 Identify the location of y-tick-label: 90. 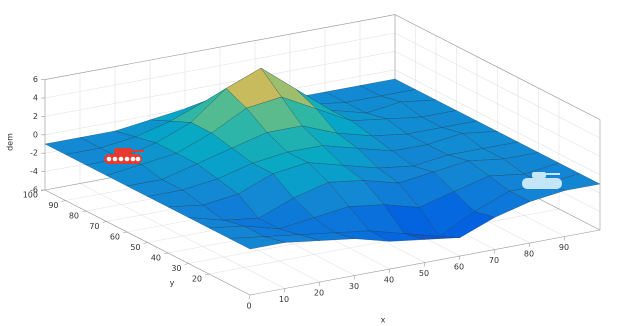
(53, 205).